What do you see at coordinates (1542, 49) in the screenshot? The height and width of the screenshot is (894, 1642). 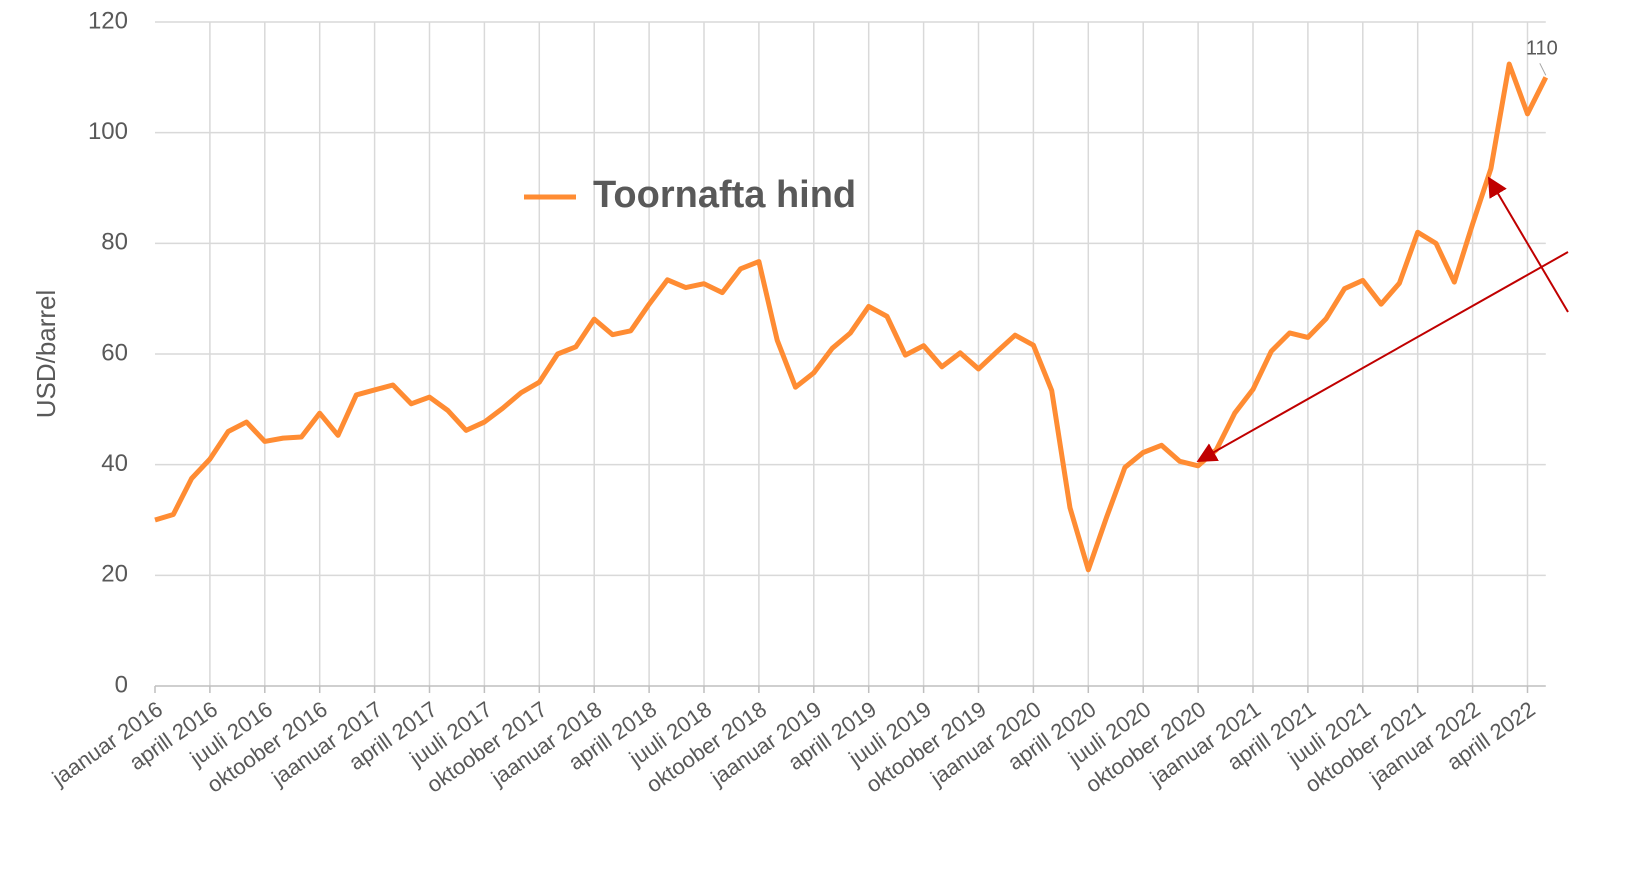 I see `data-label: 110` at bounding box center [1542, 49].